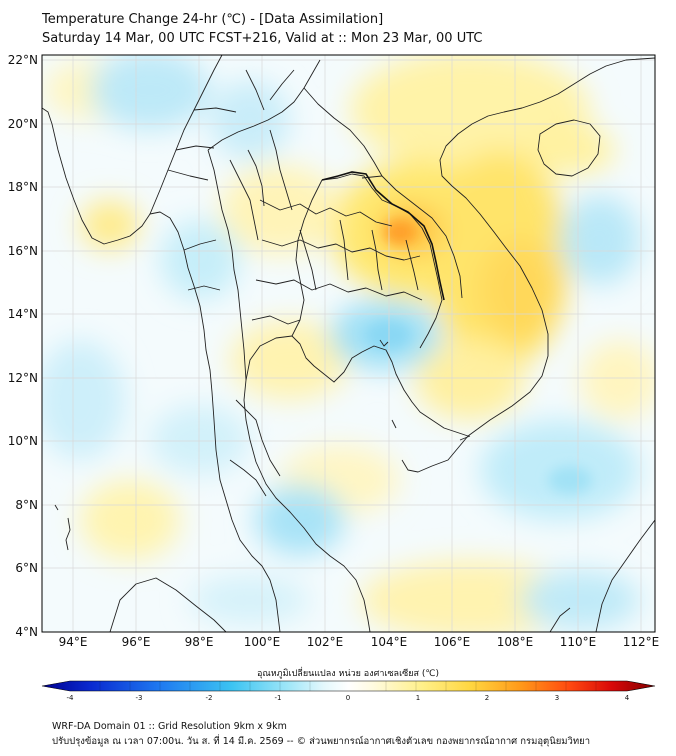  What do you see at coordinates (23, 314) in the screenshot?
I see `lat-label-14N: 14°N` at bounding box center [23, 314].